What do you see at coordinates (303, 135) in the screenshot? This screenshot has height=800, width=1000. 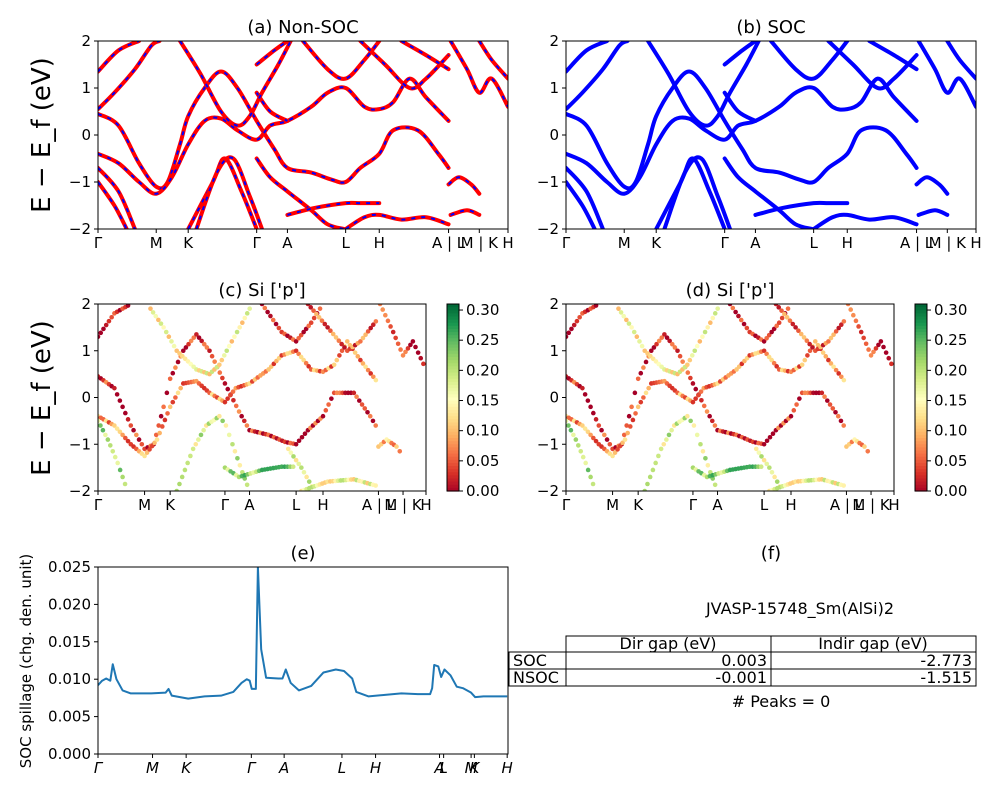 I see `band-lines` at bounding box center [303, 135].